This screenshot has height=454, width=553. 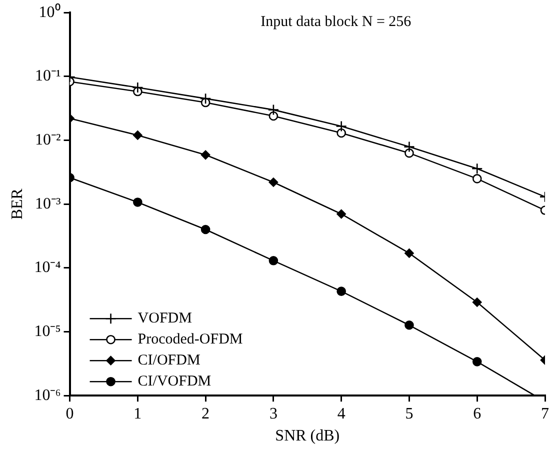 What do you see at coordinates (47, 395) in the screenshot?
I see `y-tick-label: 10⁻⁶` at bounding box center [47, 395].